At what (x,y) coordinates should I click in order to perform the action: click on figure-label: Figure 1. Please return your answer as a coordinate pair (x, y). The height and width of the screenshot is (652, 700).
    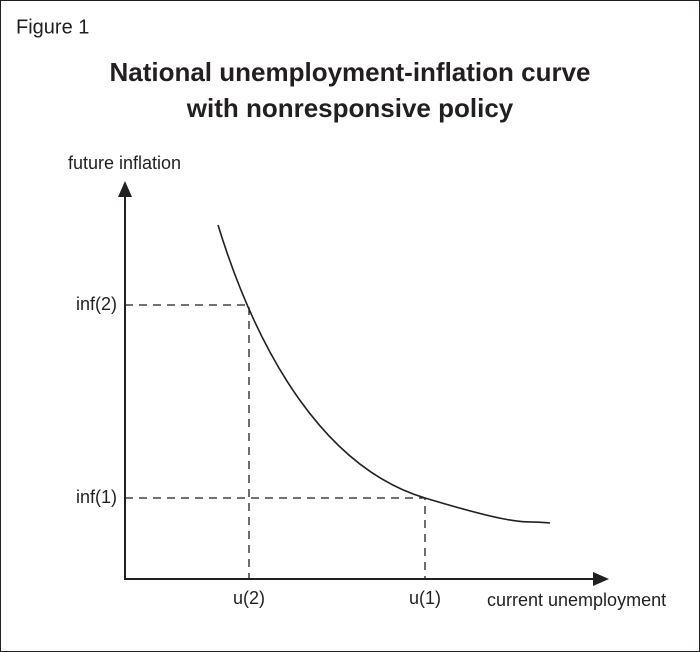
    Looking at the image, I should click on (52, 27).